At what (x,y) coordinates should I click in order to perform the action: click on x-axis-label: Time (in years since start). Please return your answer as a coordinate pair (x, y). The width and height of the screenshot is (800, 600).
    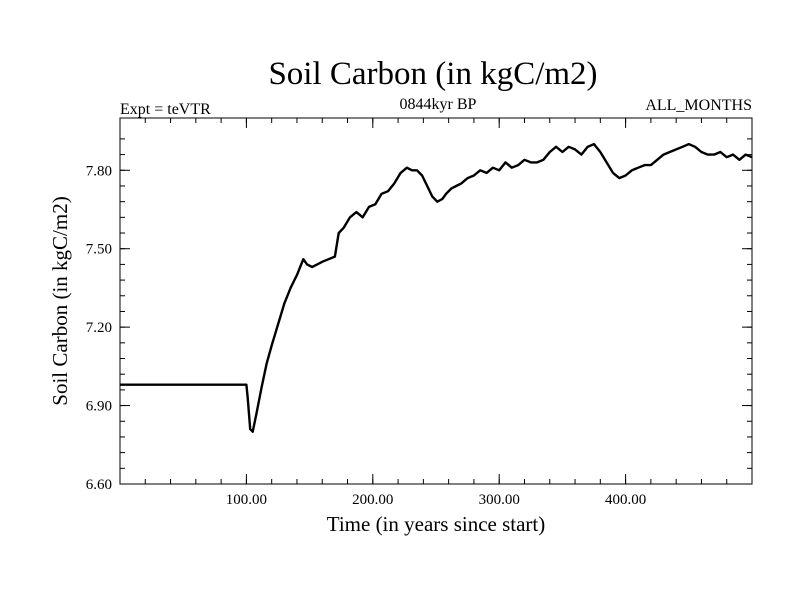
    Looking at the image, I should click on (436, 524).